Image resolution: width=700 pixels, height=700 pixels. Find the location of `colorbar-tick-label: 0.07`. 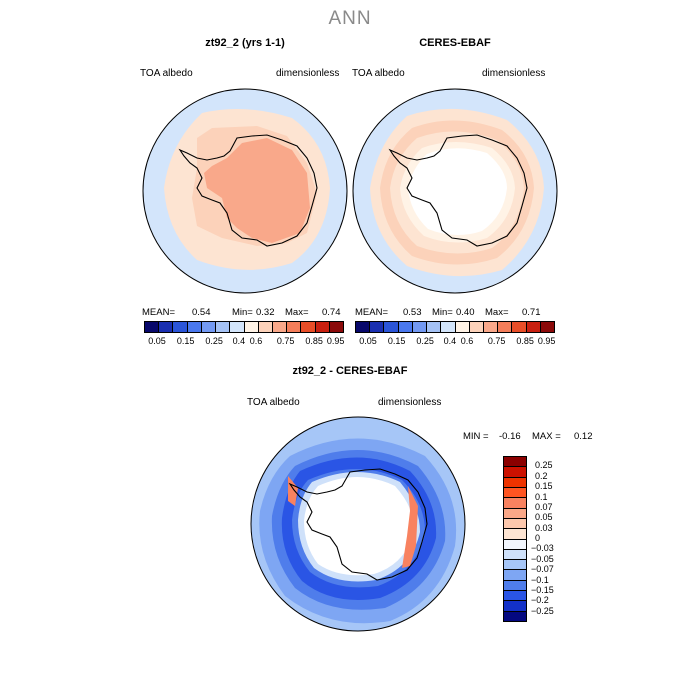

colorbar-tick-label: 0.07 is located at coordinates (544, 506).